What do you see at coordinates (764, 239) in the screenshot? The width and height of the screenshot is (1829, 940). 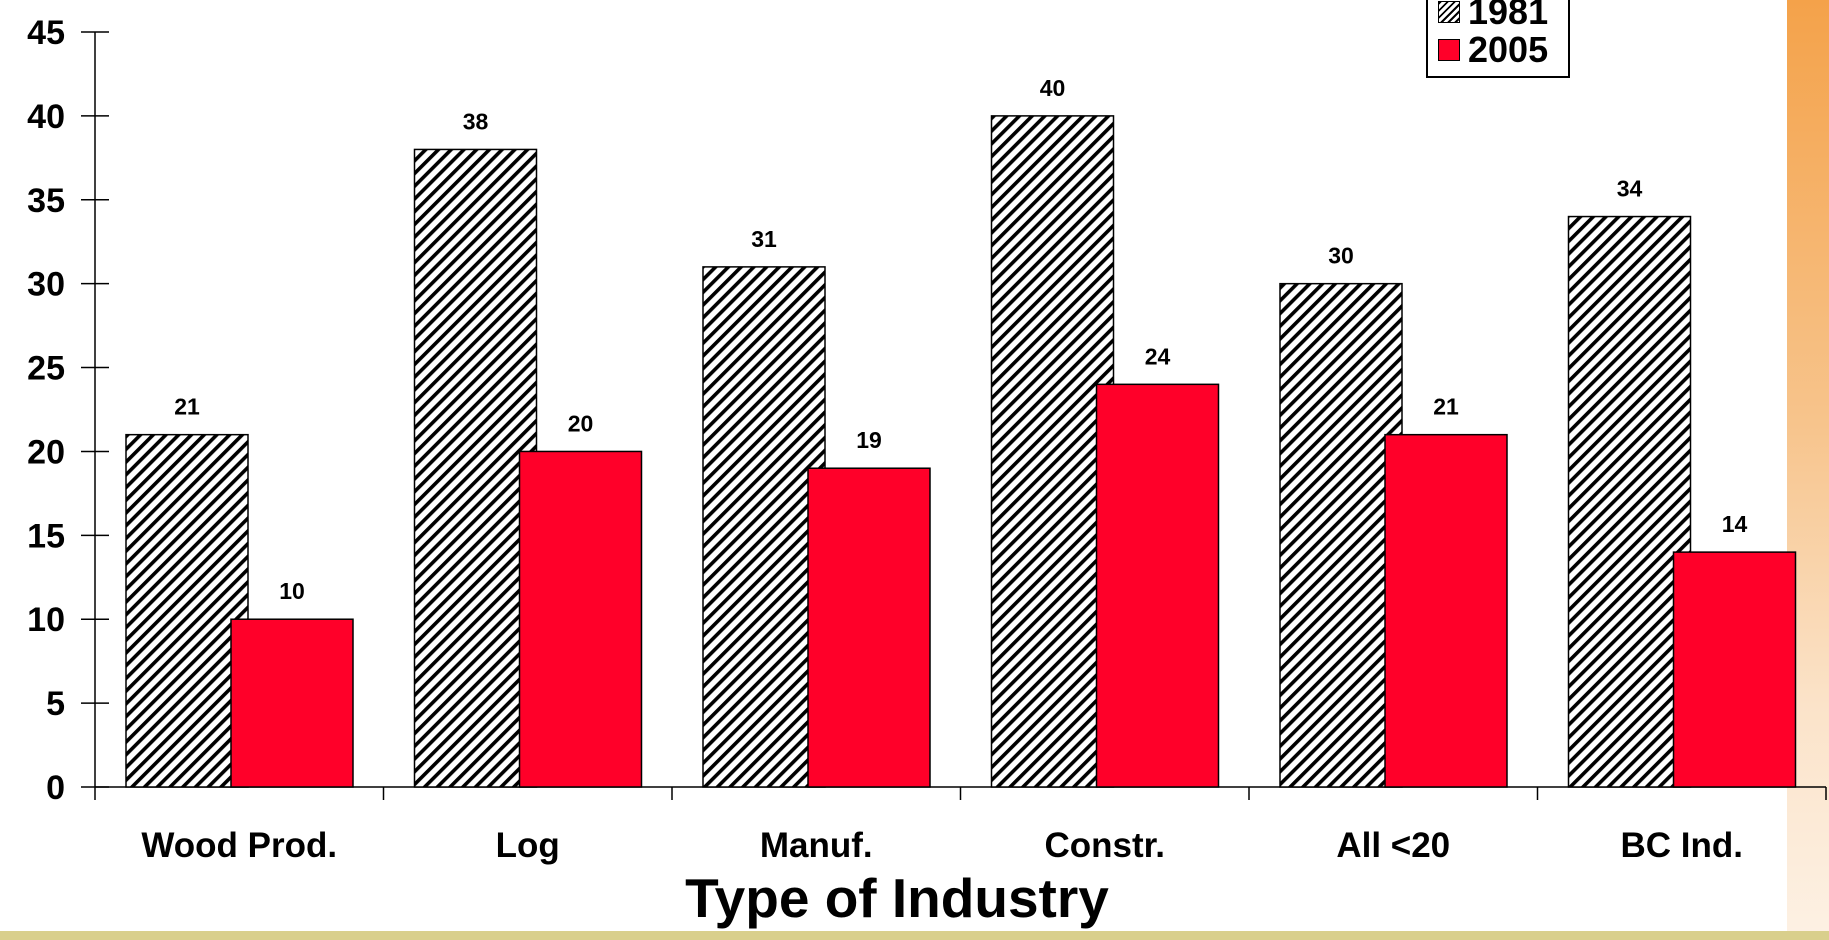 I see `data-label-1981: 31` at bounding box center [764, 239].